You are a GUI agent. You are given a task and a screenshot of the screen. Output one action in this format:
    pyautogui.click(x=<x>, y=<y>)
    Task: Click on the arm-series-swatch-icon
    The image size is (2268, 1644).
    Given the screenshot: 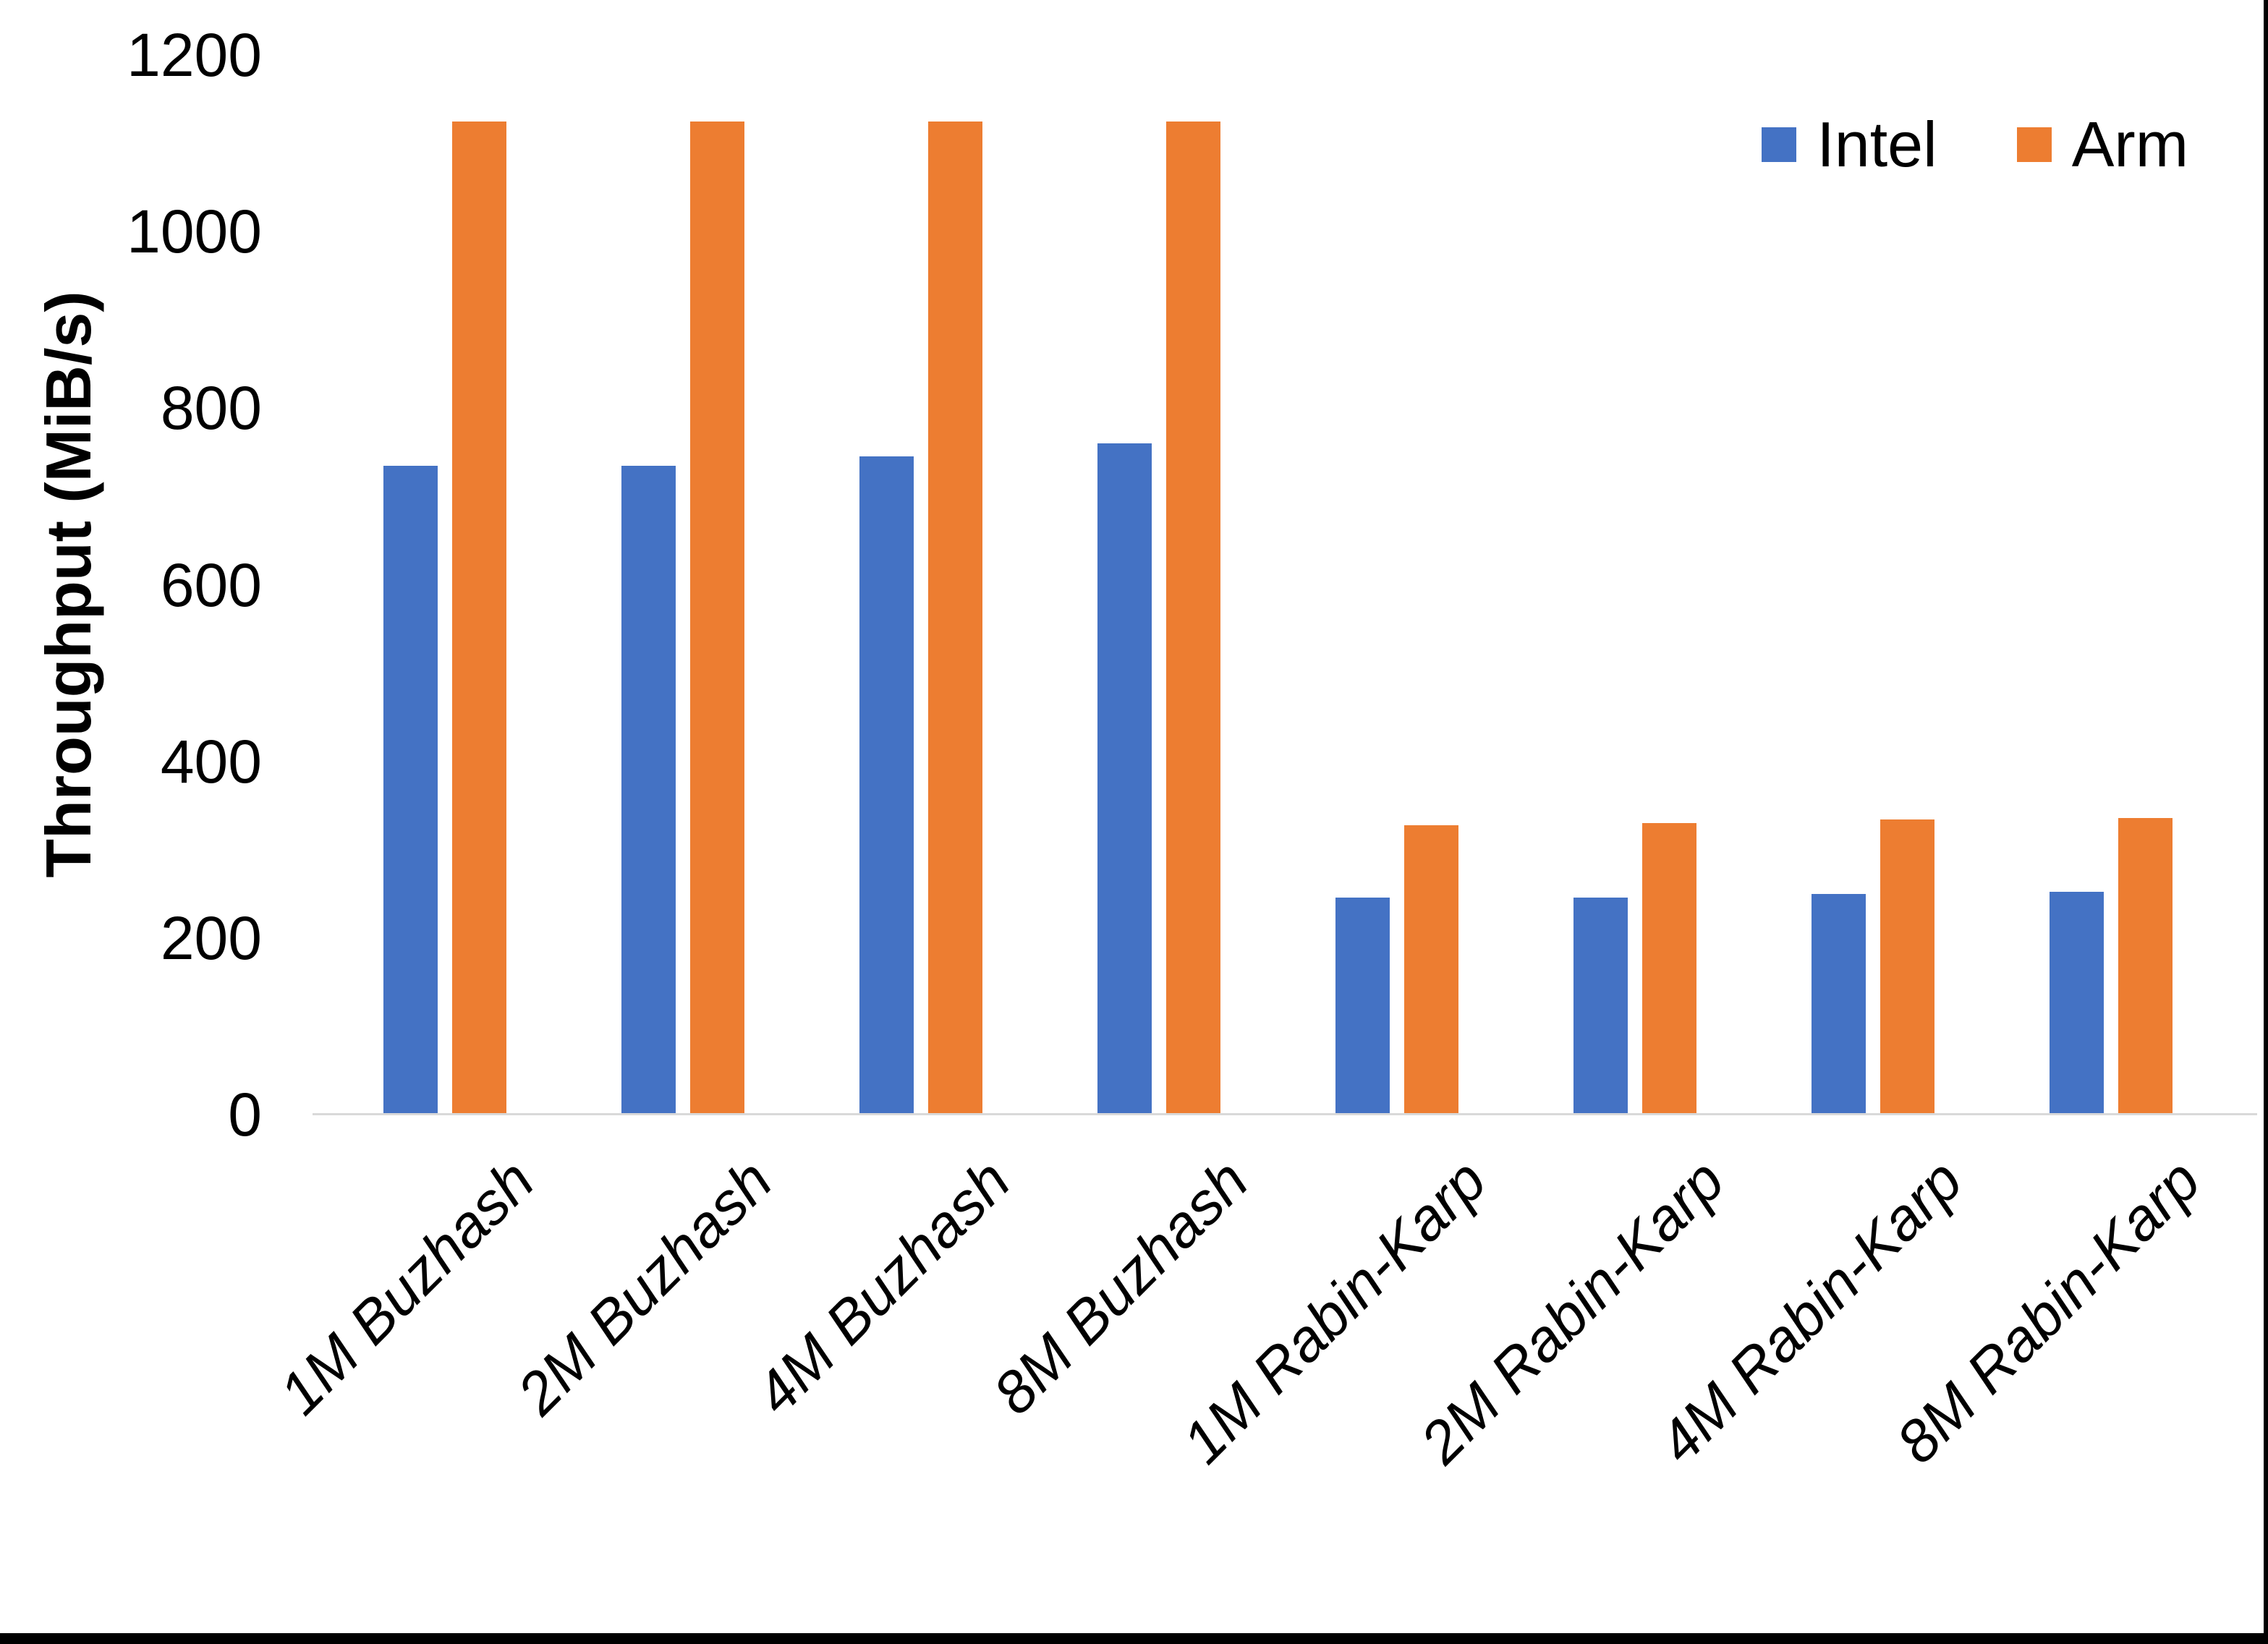 What is the action you would take?
    pyautogui.click(x=2034, y=144)
    